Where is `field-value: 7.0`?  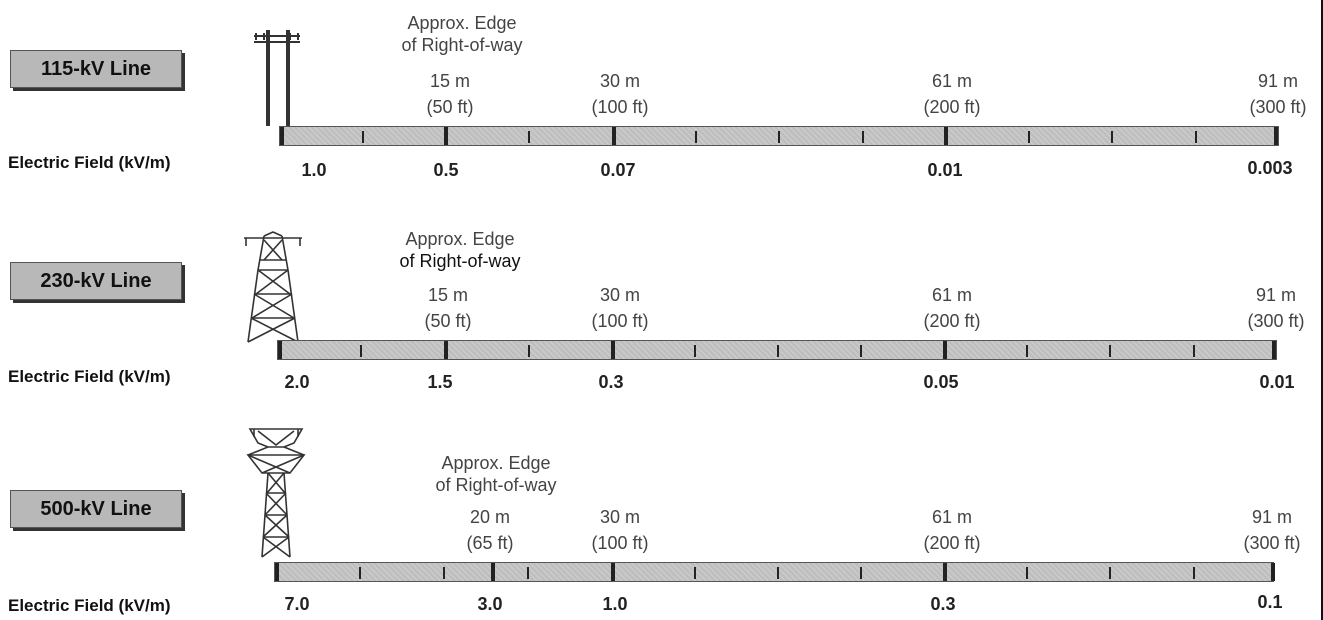 field-value: 7.0 is located at coordinates (297, 604).